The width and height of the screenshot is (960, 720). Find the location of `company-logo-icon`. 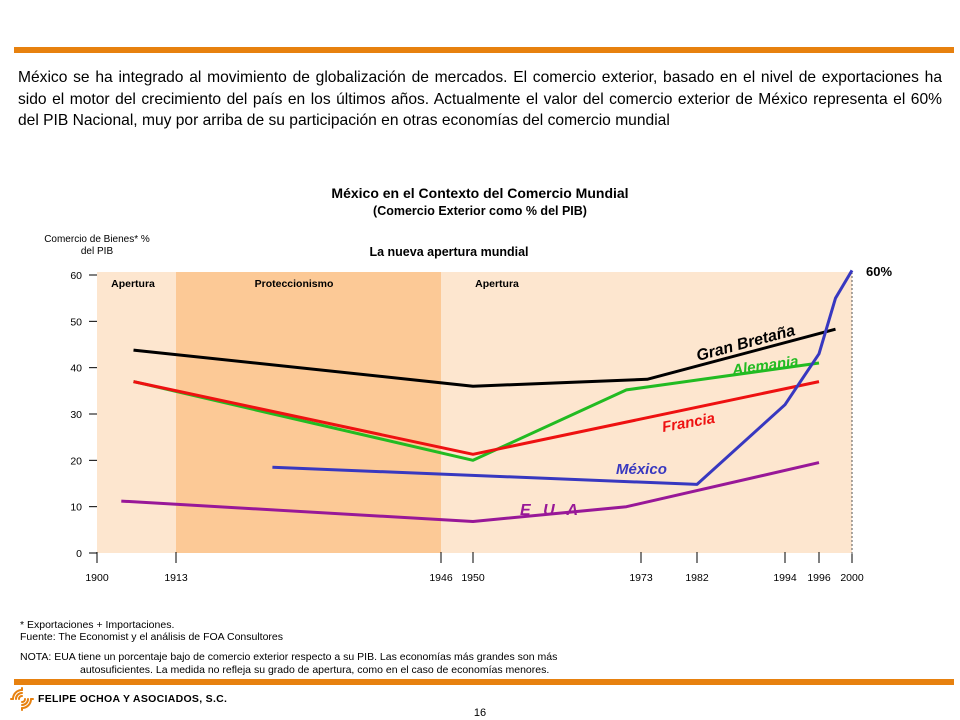

company-logo-icon is located at coordinates (22, 699).